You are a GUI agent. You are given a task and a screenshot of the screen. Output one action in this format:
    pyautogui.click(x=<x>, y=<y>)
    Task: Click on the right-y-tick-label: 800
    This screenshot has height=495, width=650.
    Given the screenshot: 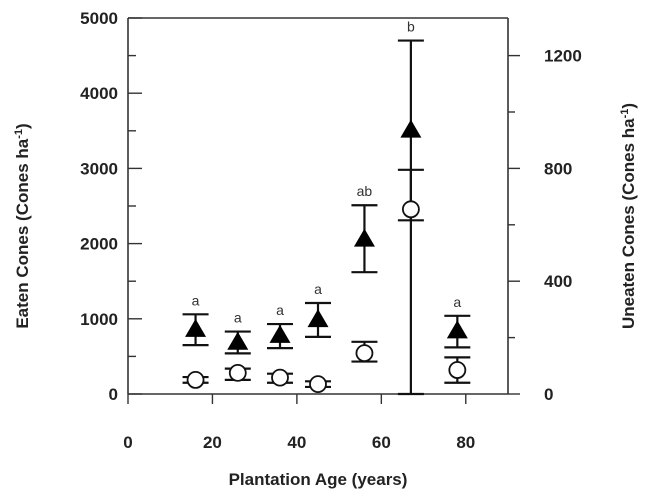 What is the action you would take?
    pyautogui.click(x=558, y=168)
    